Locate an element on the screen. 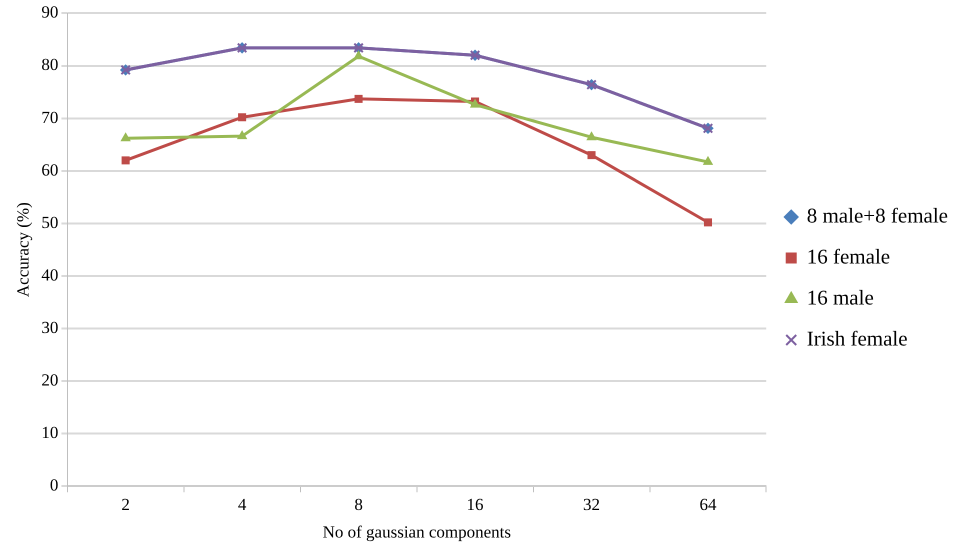 Image resolution: width=968 pixels, height=551 pixels. y-tick-label: 10 is located at coordinates (49, 432).